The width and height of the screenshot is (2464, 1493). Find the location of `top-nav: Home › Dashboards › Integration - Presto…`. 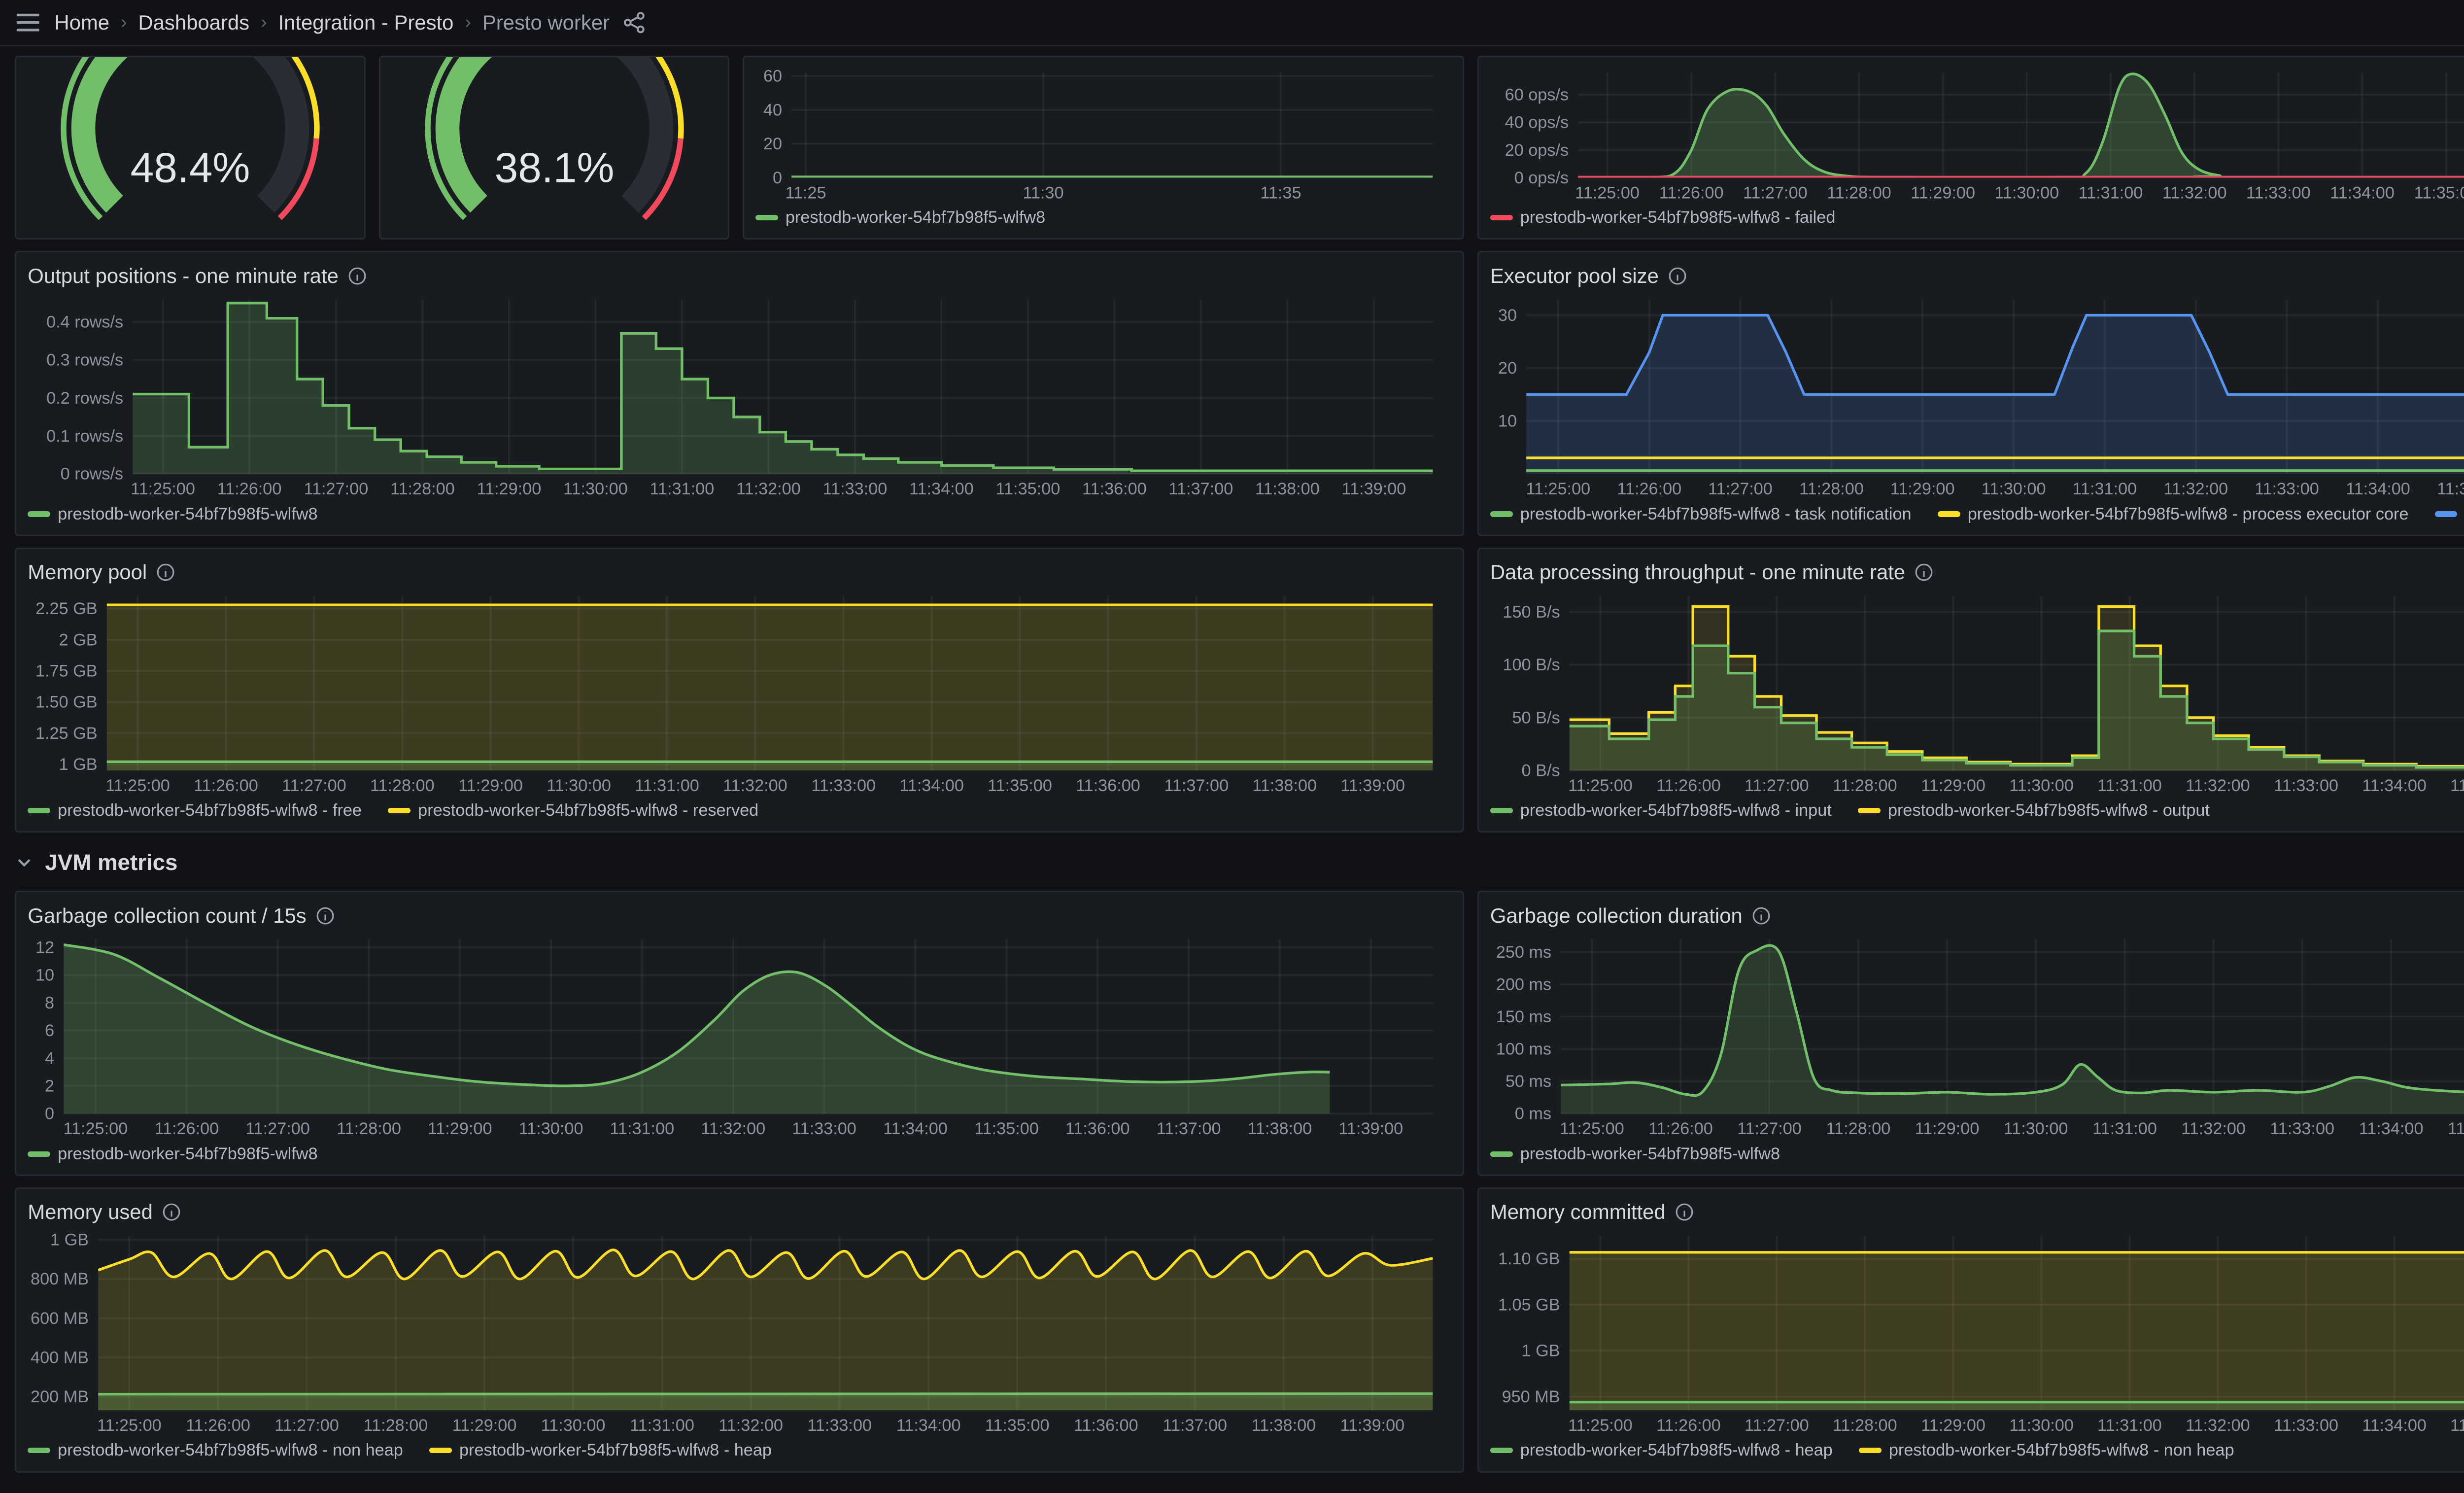

top-nav: Home › Dashboards › Integration - Presto… is located at coordinates (1232, 23).